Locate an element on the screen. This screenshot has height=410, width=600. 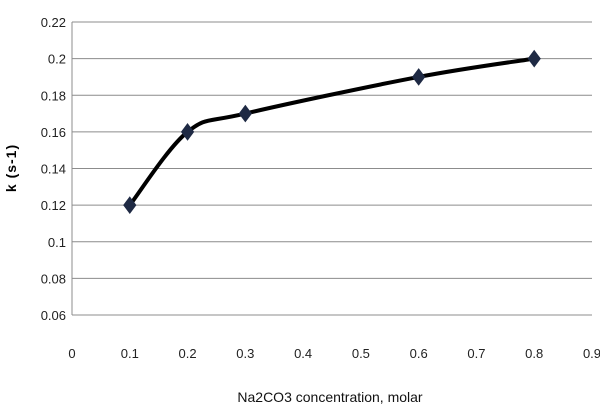
x-tick-label: 0.1 is located at coordinates (130, 353).